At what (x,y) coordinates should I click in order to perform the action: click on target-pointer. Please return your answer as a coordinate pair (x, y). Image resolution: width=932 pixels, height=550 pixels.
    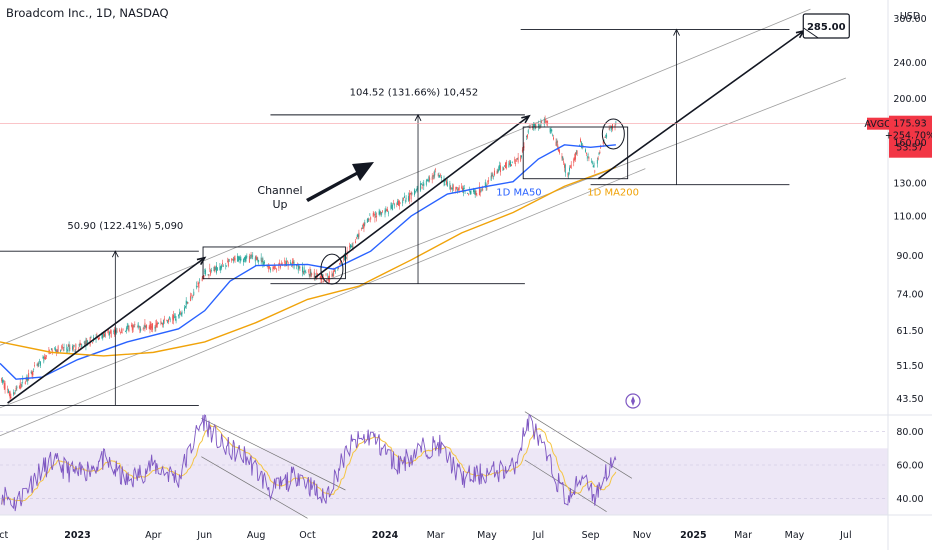
    Looking at the image, I should click on (811, 33).